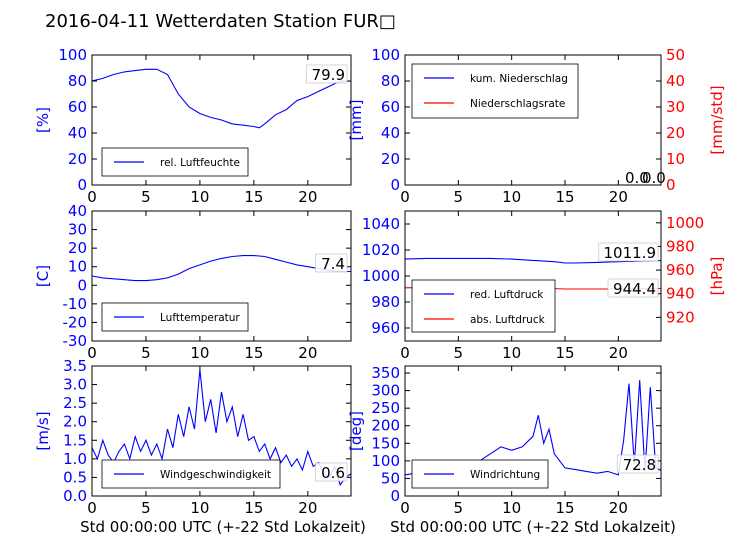  What do you see at coordinates (220, 21) in the screenshot?
I see `figure-title: 2016-04-11 Wetterdaten Station FUR□` at bounding box center [220, 21].